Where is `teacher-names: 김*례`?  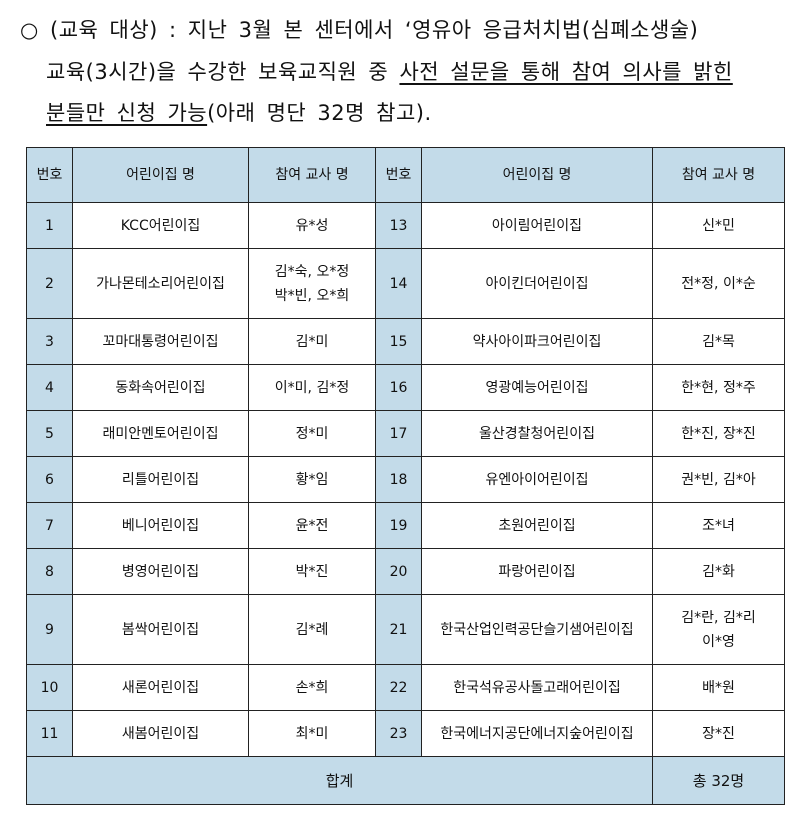
teacher-names: 김*례 is located at coordinates (312, 629).